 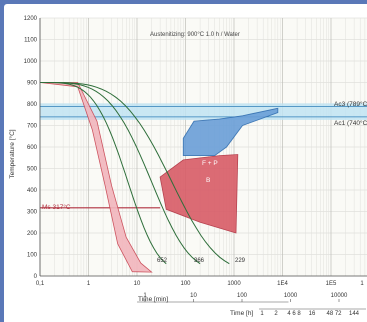 I want to click on ferrite-pearlite-region, so click(x=230, y=132).